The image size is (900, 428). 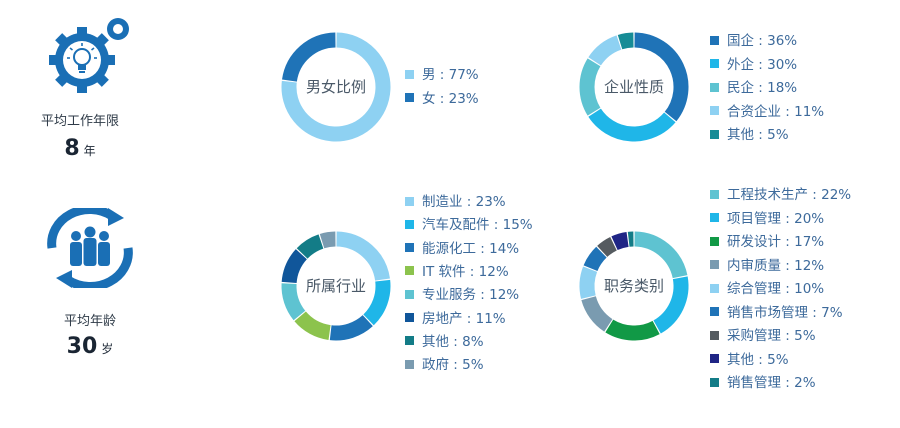 I want to click on legend-label: 国企 : 36%, so click(x=762, y=41).